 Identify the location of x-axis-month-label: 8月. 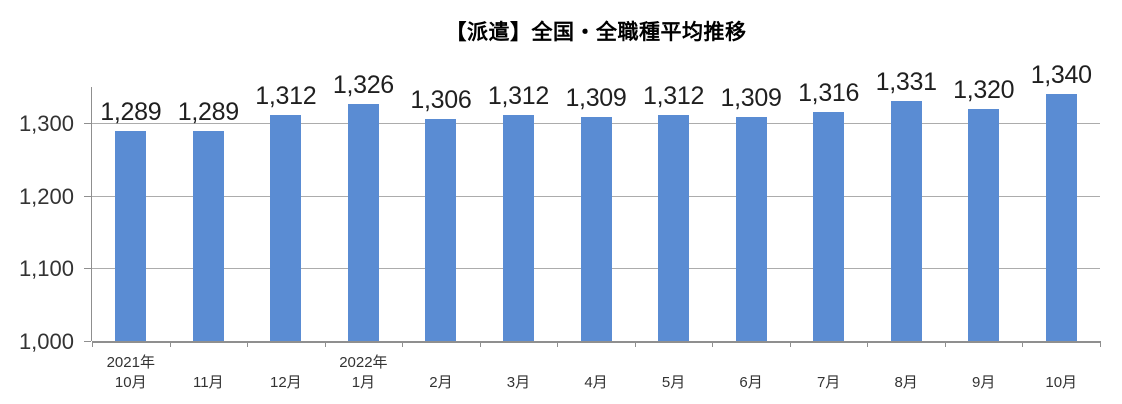
(906, 382).